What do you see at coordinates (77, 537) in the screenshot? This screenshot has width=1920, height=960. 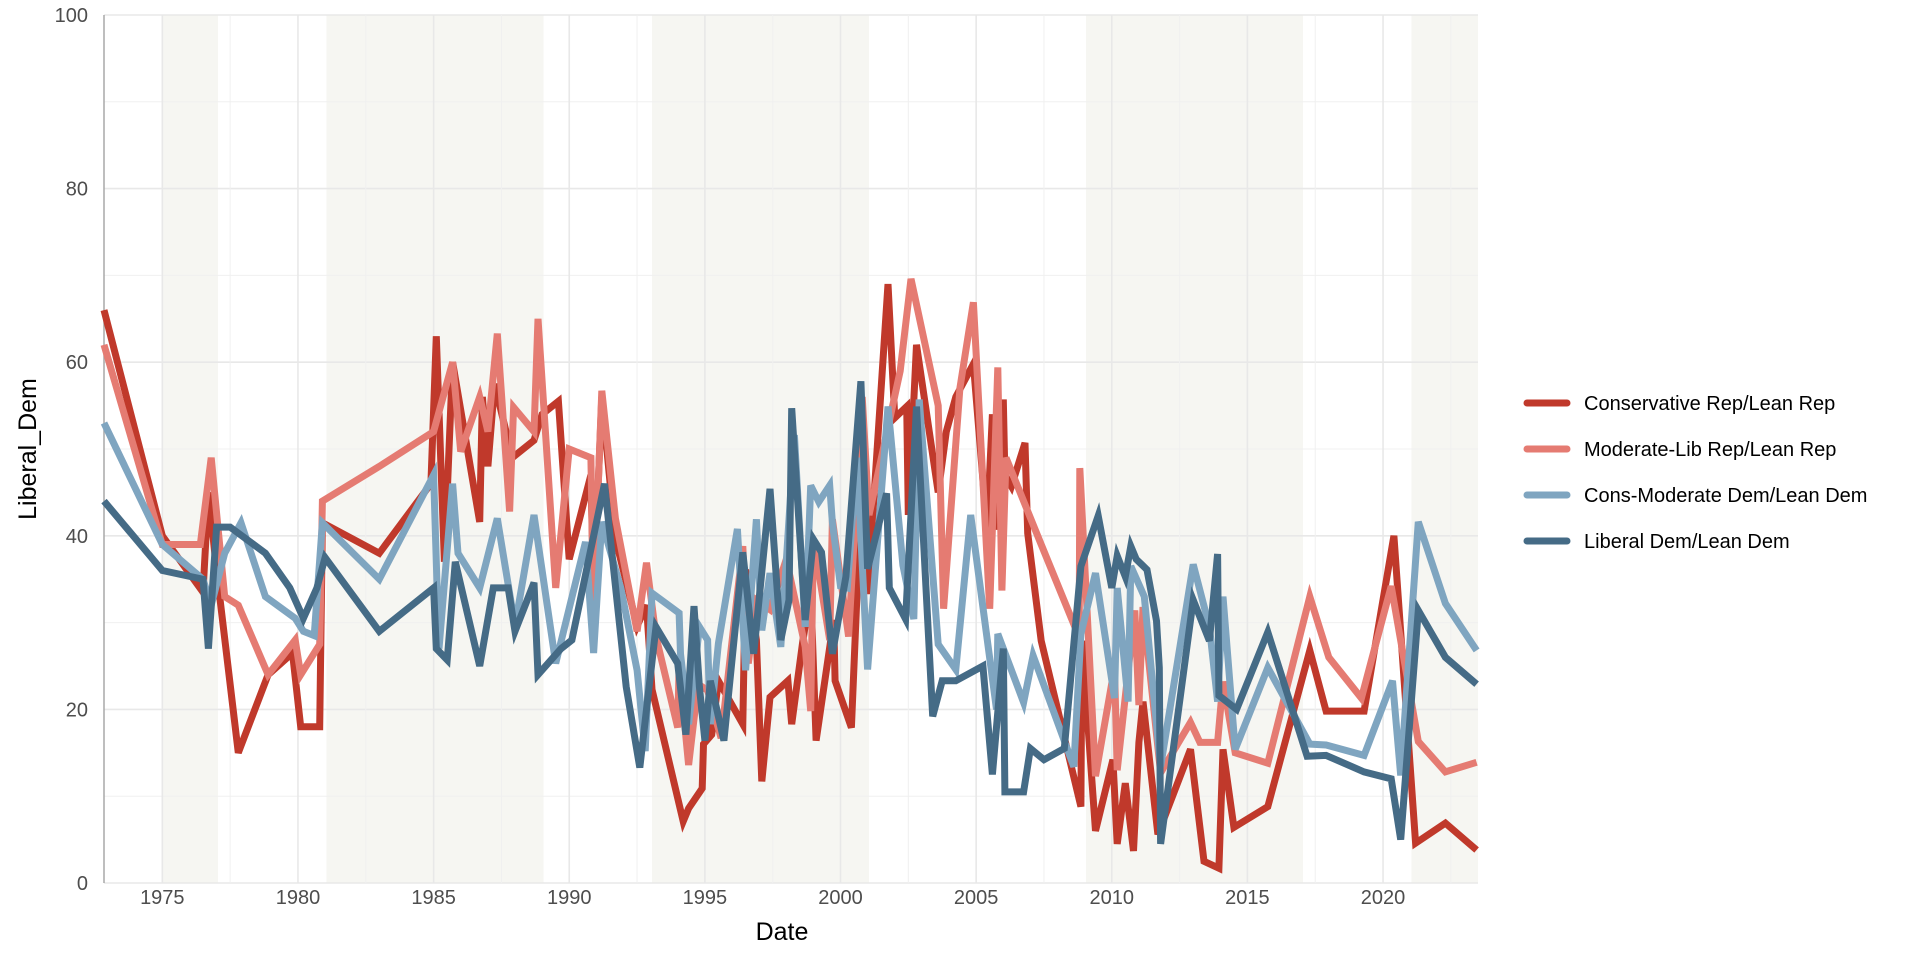 I see `y-tick-label: 40` at bounding box center [77, 537].